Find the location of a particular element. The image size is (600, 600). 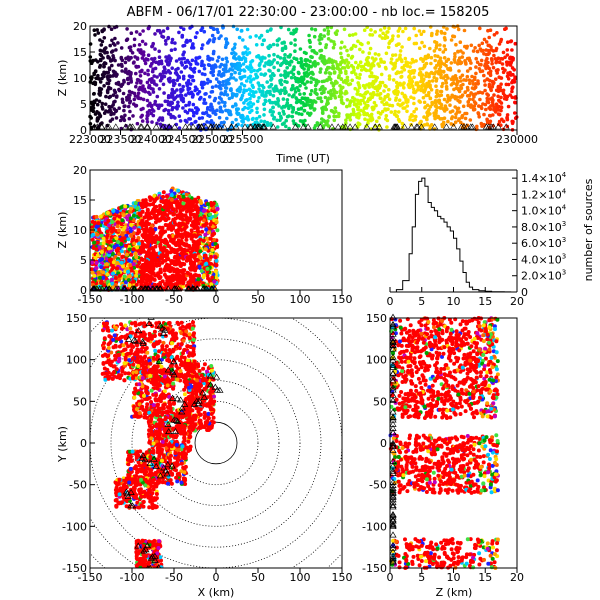

ytick-label: 10 is located at coordinates (80, 230).